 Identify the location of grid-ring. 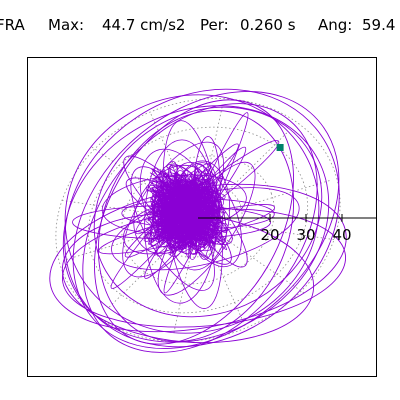
(198, 220).